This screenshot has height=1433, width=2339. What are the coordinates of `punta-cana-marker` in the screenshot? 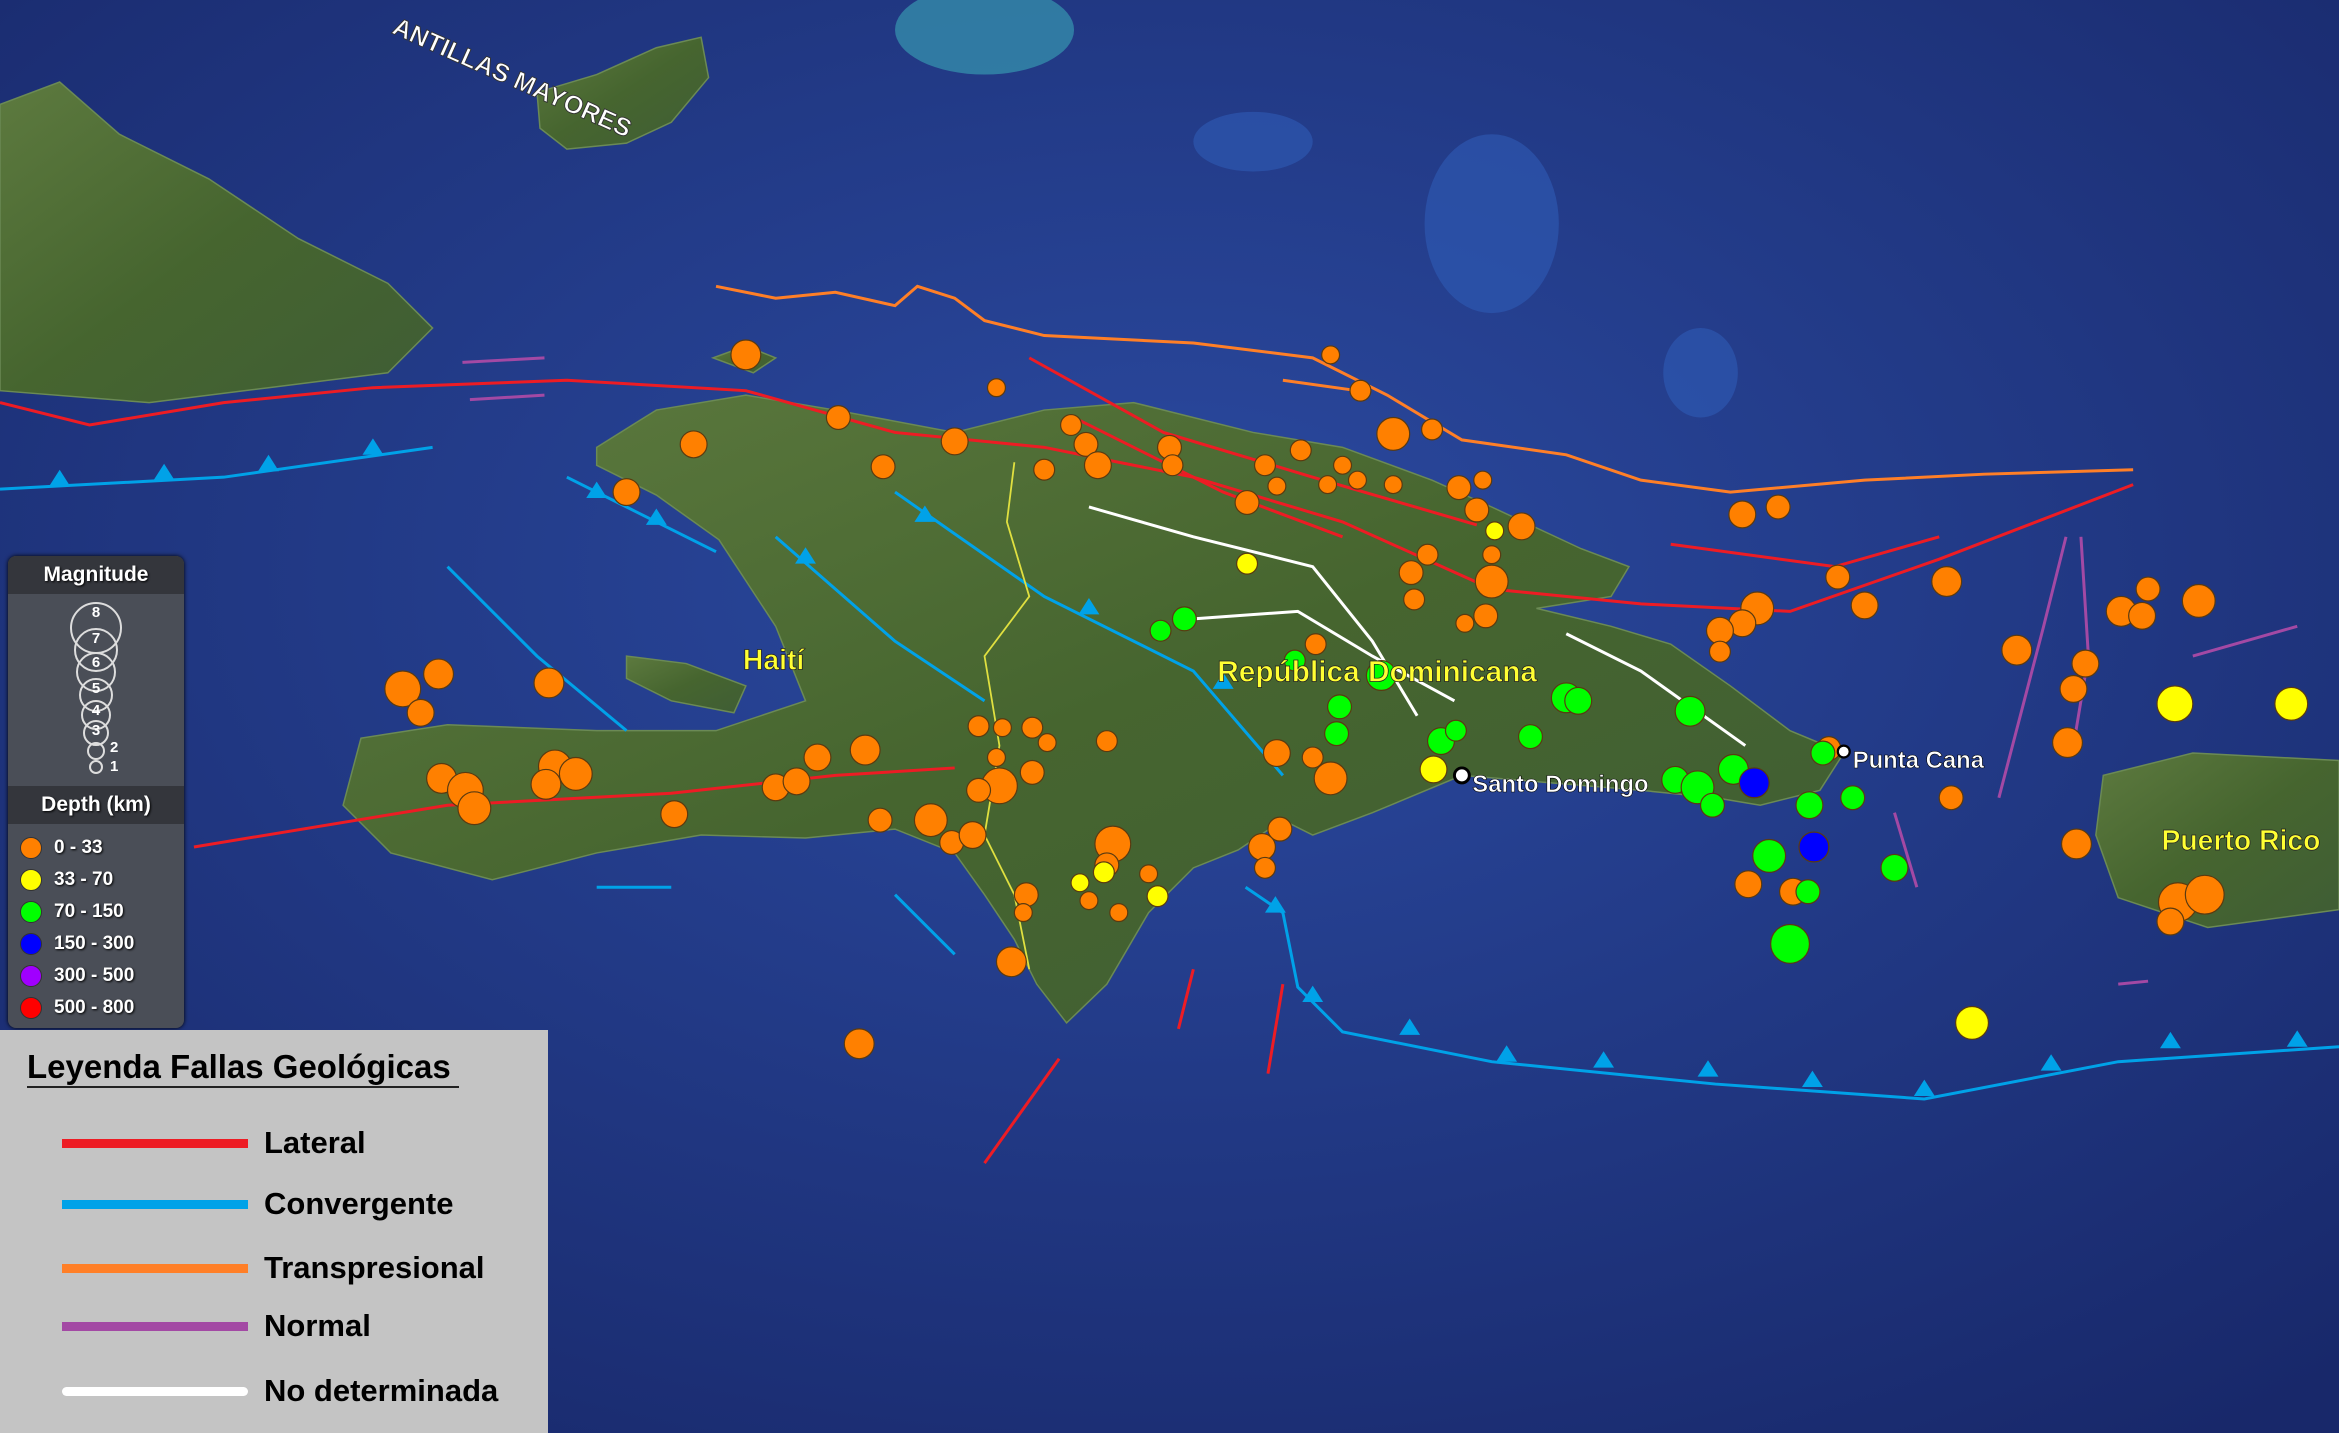 It's located at (1843, 751).